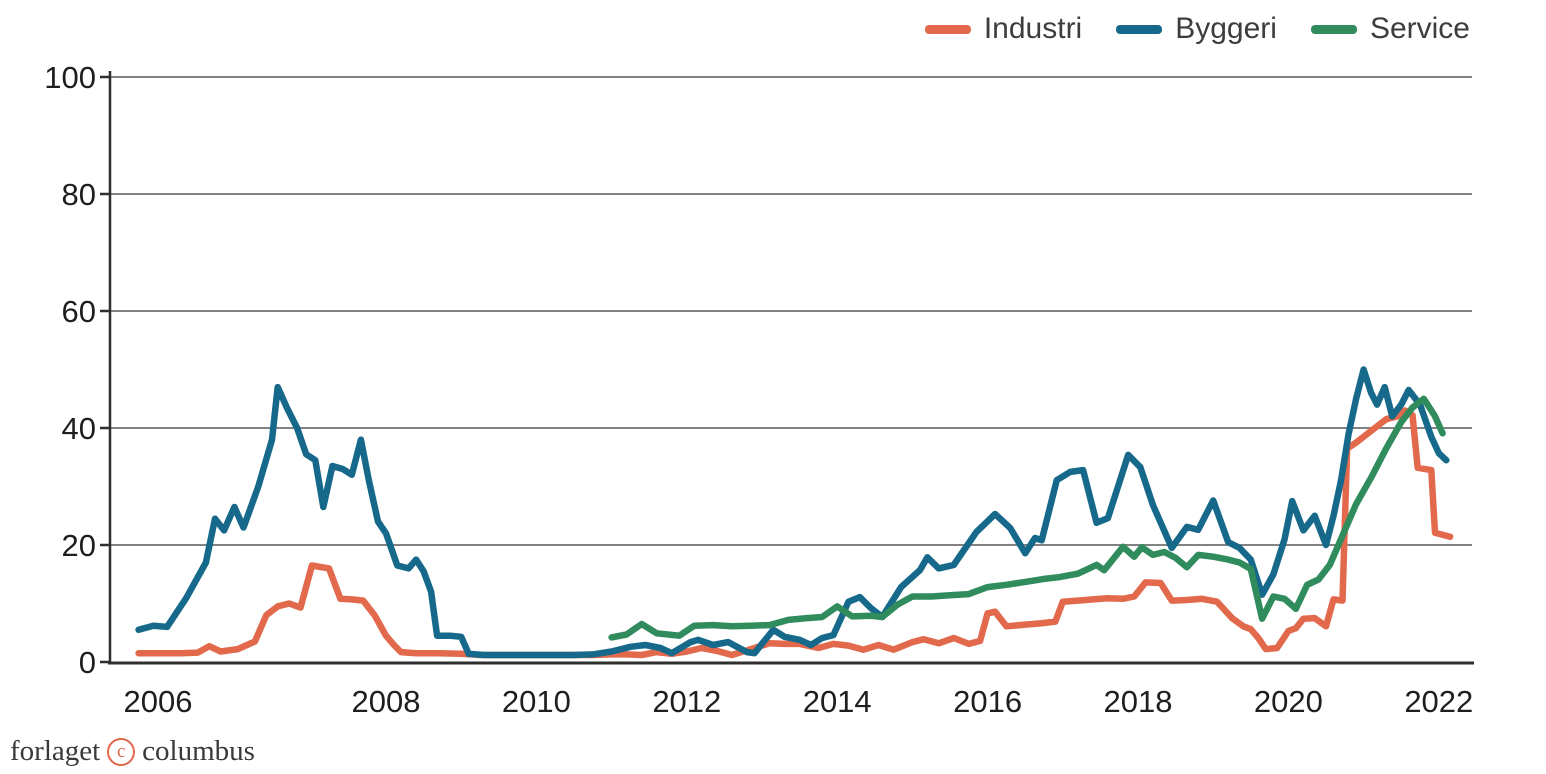  I want to click on y-tick-label: 100, so click(70, 77).